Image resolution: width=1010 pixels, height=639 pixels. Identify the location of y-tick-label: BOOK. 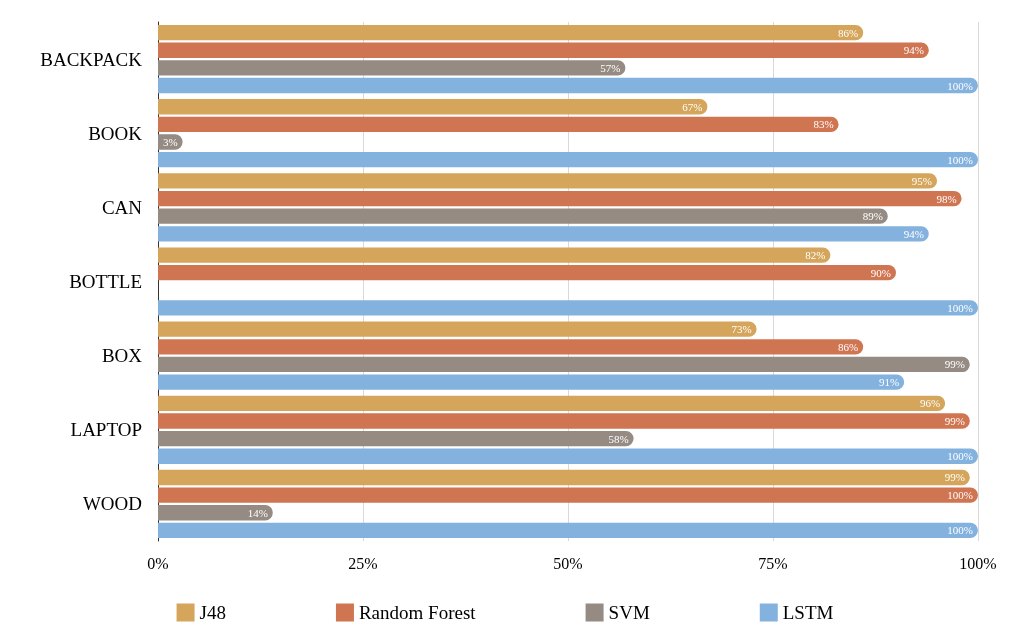
(115, 133).